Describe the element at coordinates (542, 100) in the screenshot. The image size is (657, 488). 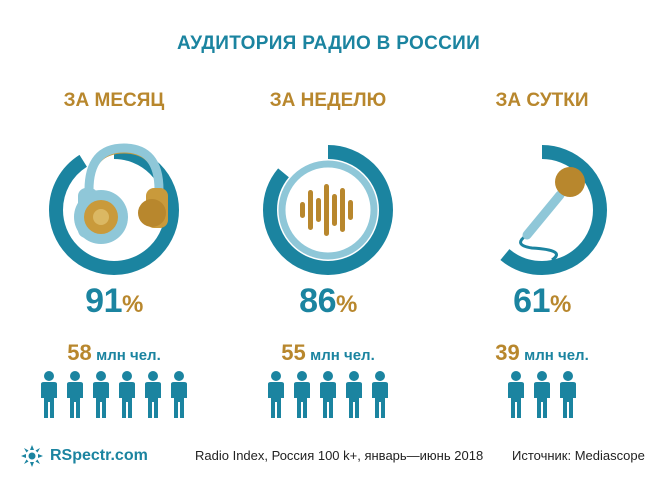
I see `column-label: ЗА СУТКИ` at that location.